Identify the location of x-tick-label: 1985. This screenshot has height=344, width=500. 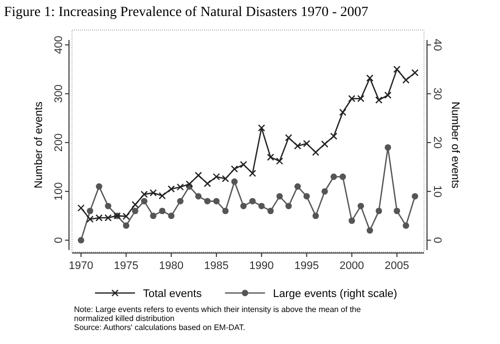
(216, 266).